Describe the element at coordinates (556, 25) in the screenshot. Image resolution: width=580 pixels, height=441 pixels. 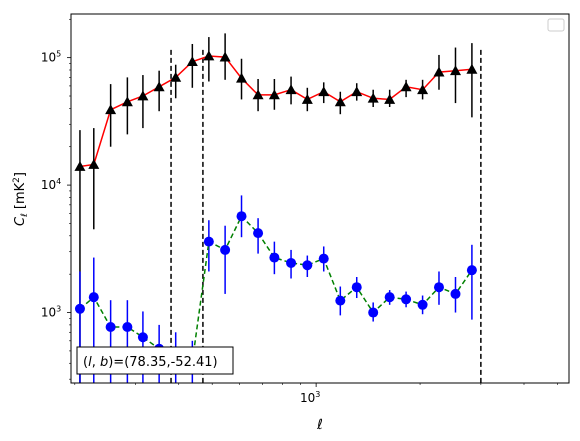
I see `legend-box` at that location.